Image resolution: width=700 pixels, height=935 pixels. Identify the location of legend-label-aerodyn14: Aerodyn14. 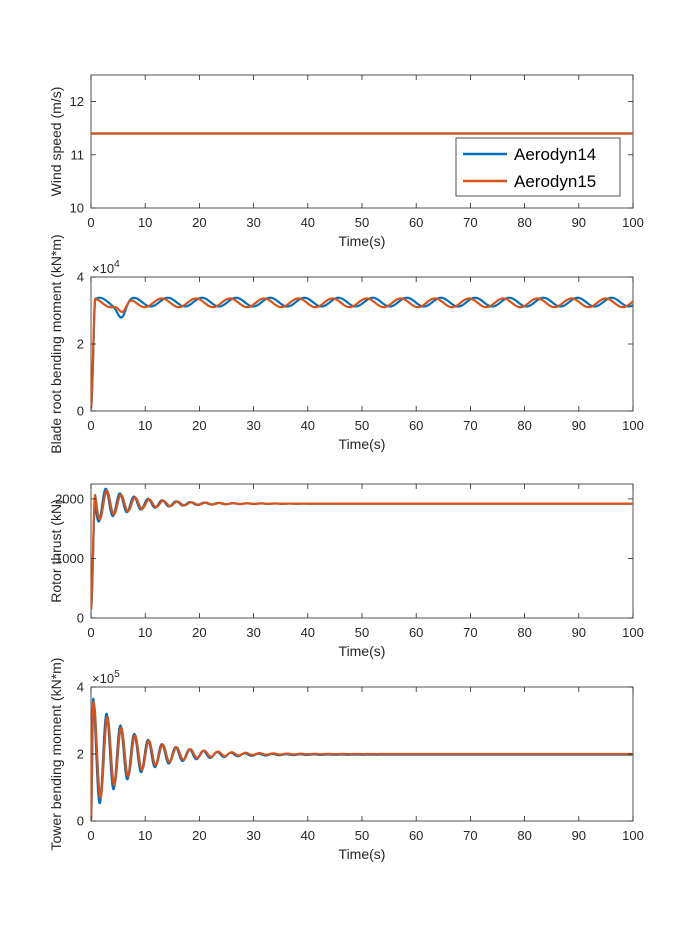
(555, 154).